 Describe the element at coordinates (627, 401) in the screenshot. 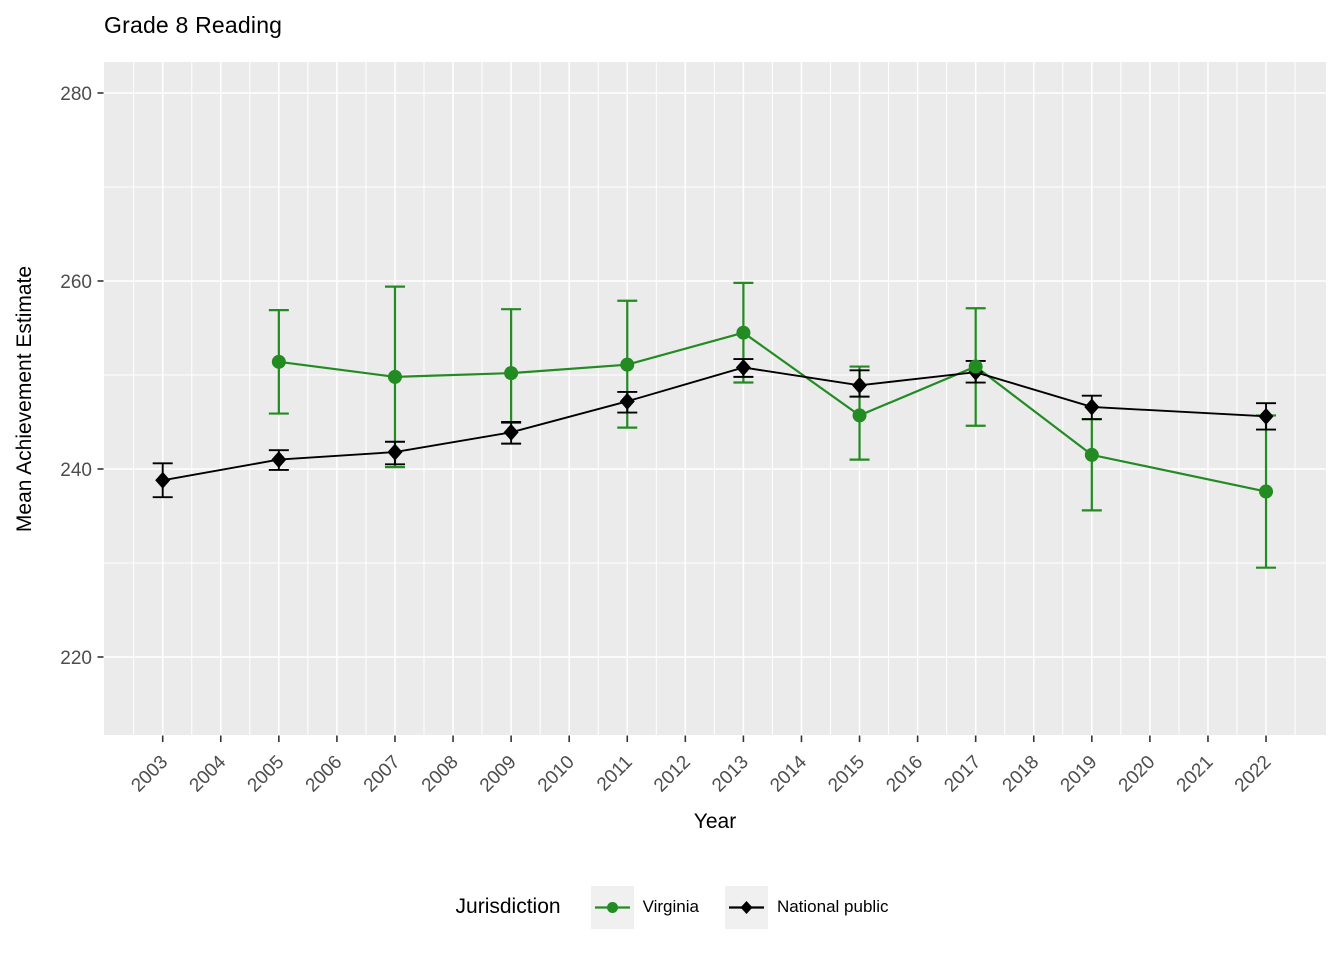

I see `data-point-national-public-2011` at that location.